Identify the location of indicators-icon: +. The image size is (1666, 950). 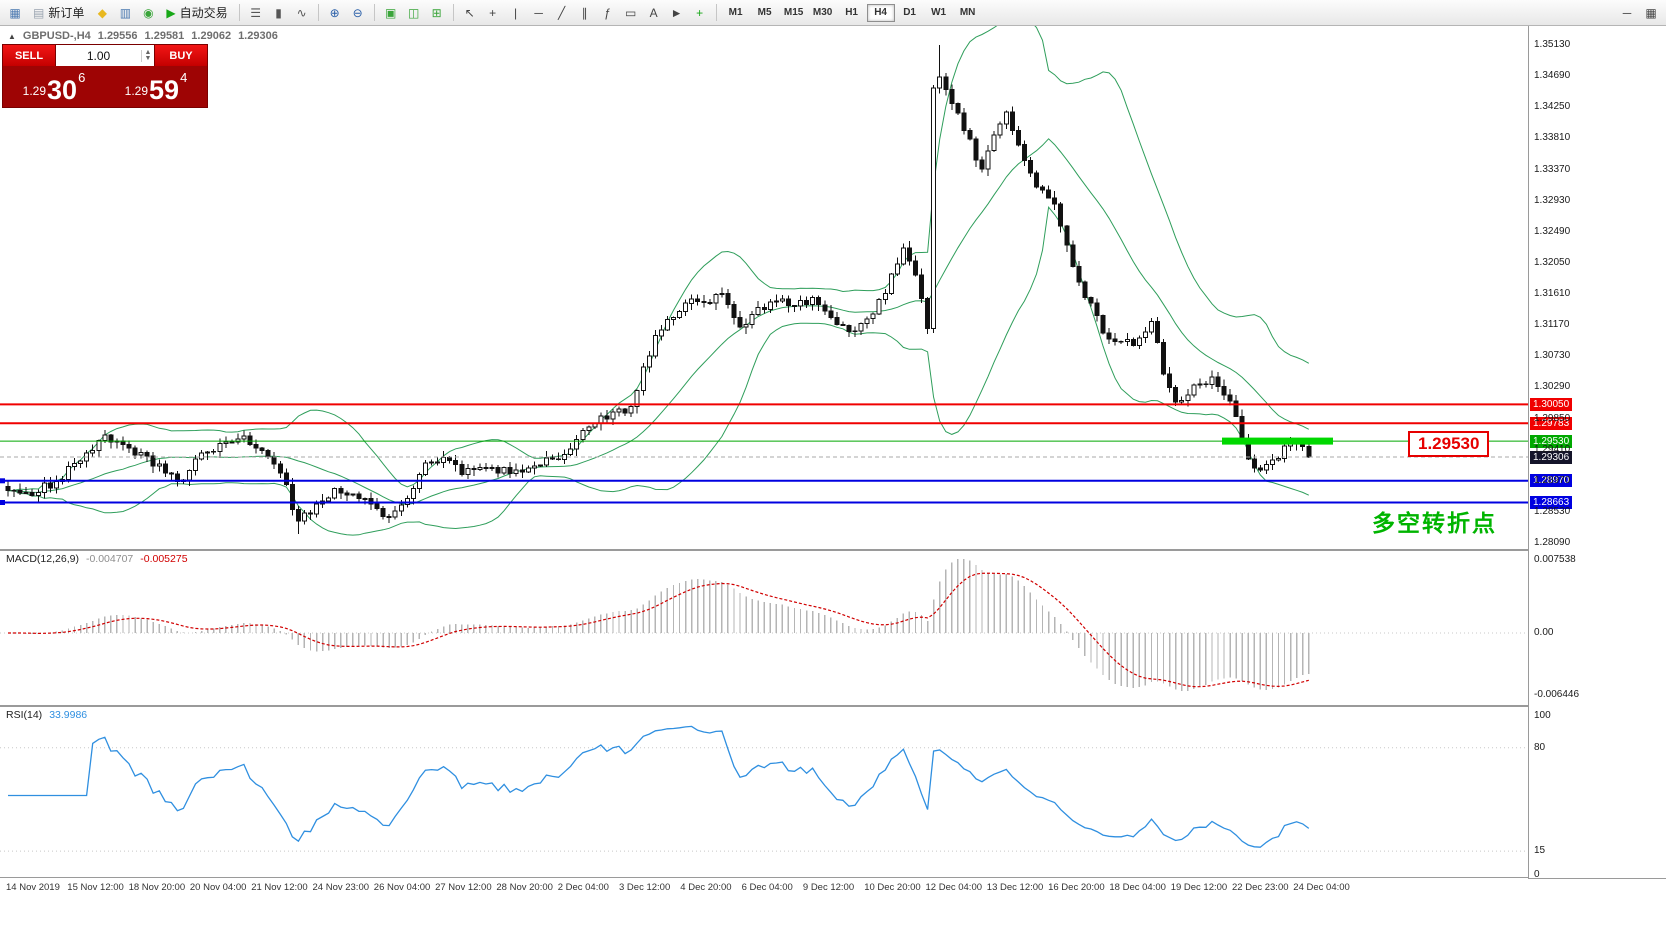
(700, 12).